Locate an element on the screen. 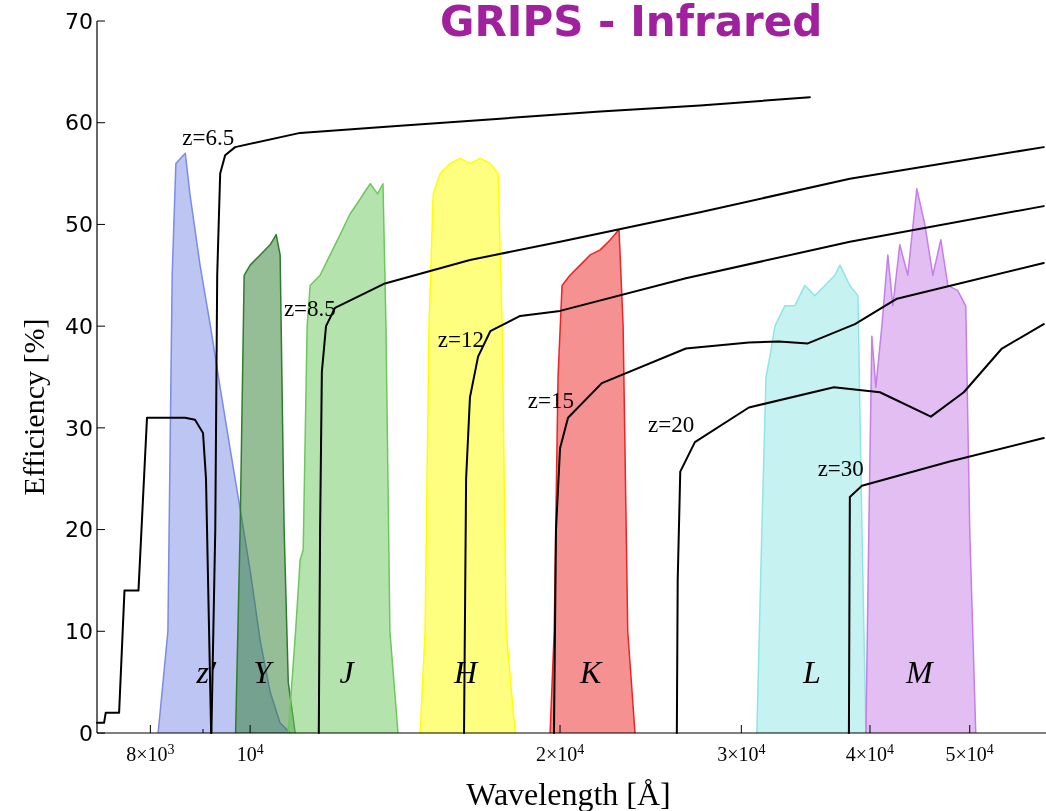  chart-title: GRIPS - Infrared is located at coordinates (631, 23).